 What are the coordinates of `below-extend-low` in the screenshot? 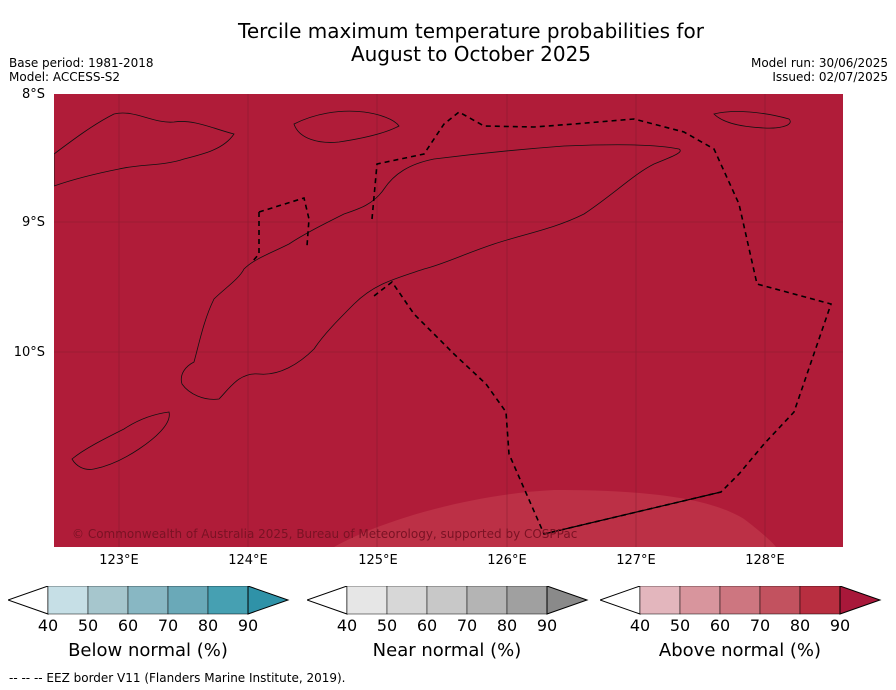 It's located at (28, 600).